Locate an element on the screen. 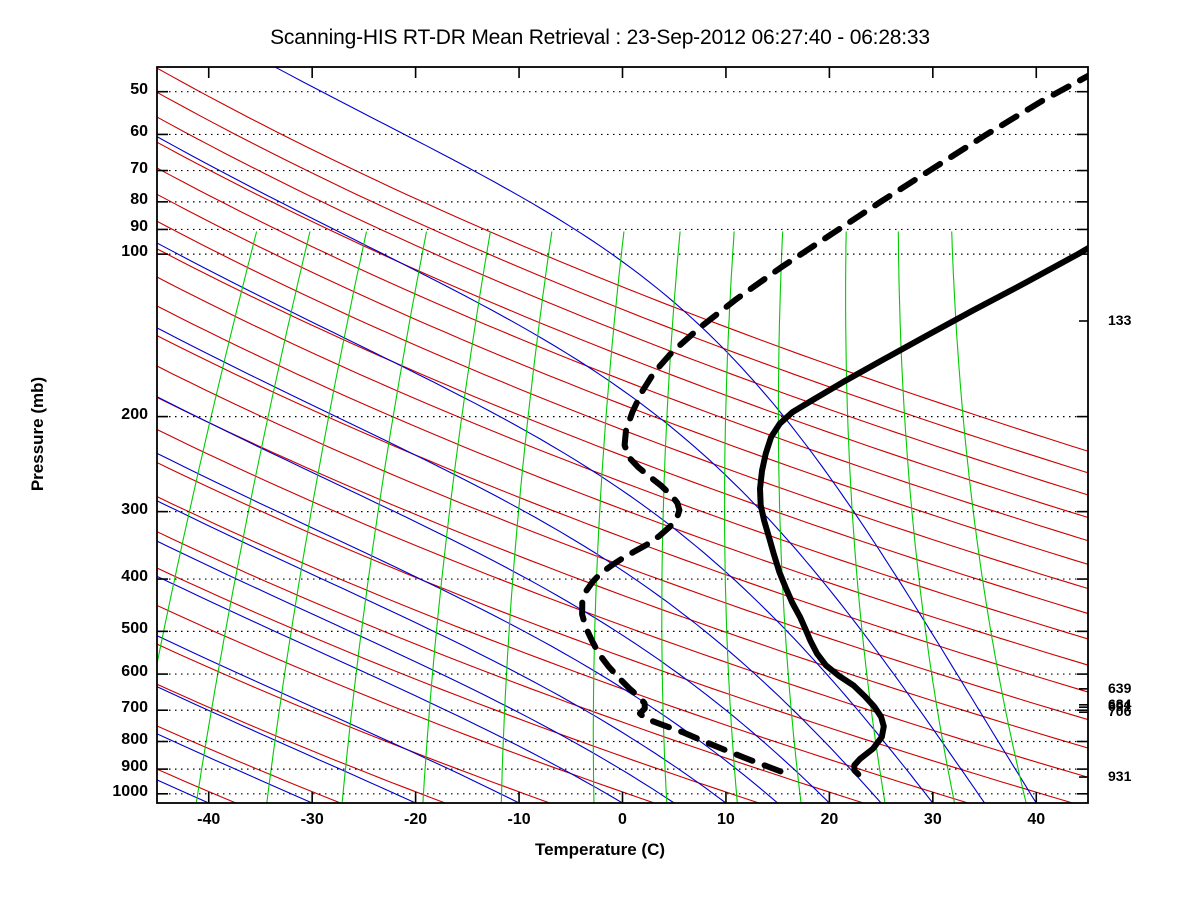 This screenshot has width=1200, height=900. right-level-label: 639 is located at coordinates (1120, 687).